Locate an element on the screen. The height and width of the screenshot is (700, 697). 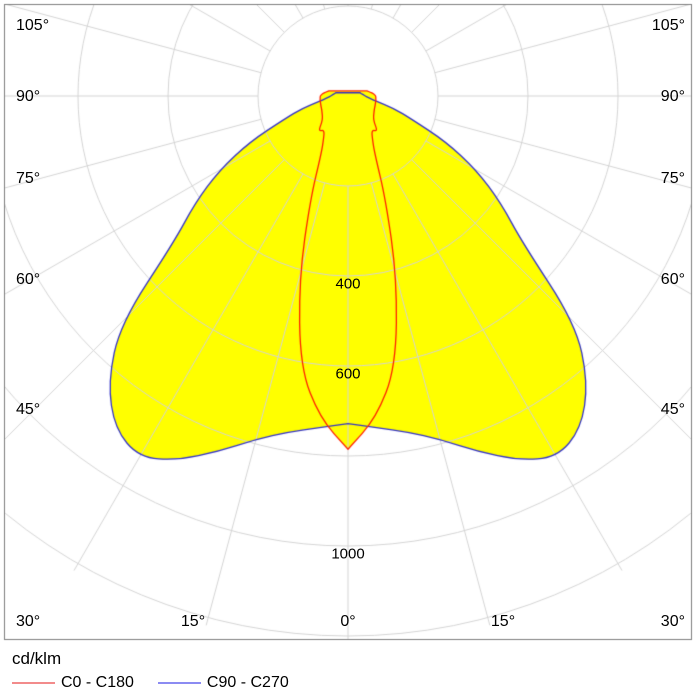
angle-label-right-90: 90° is located at coordinates (672, 96).